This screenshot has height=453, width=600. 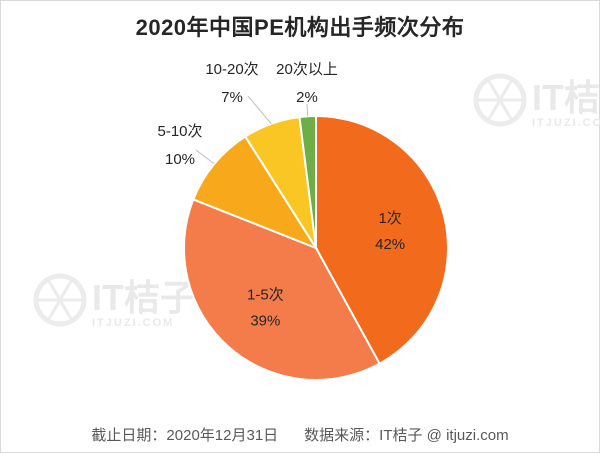 What do you see at coordinates (389, 218) in the screenshot?
I see `slice-label-category-1: 1次` at bounding box center [389, 218].